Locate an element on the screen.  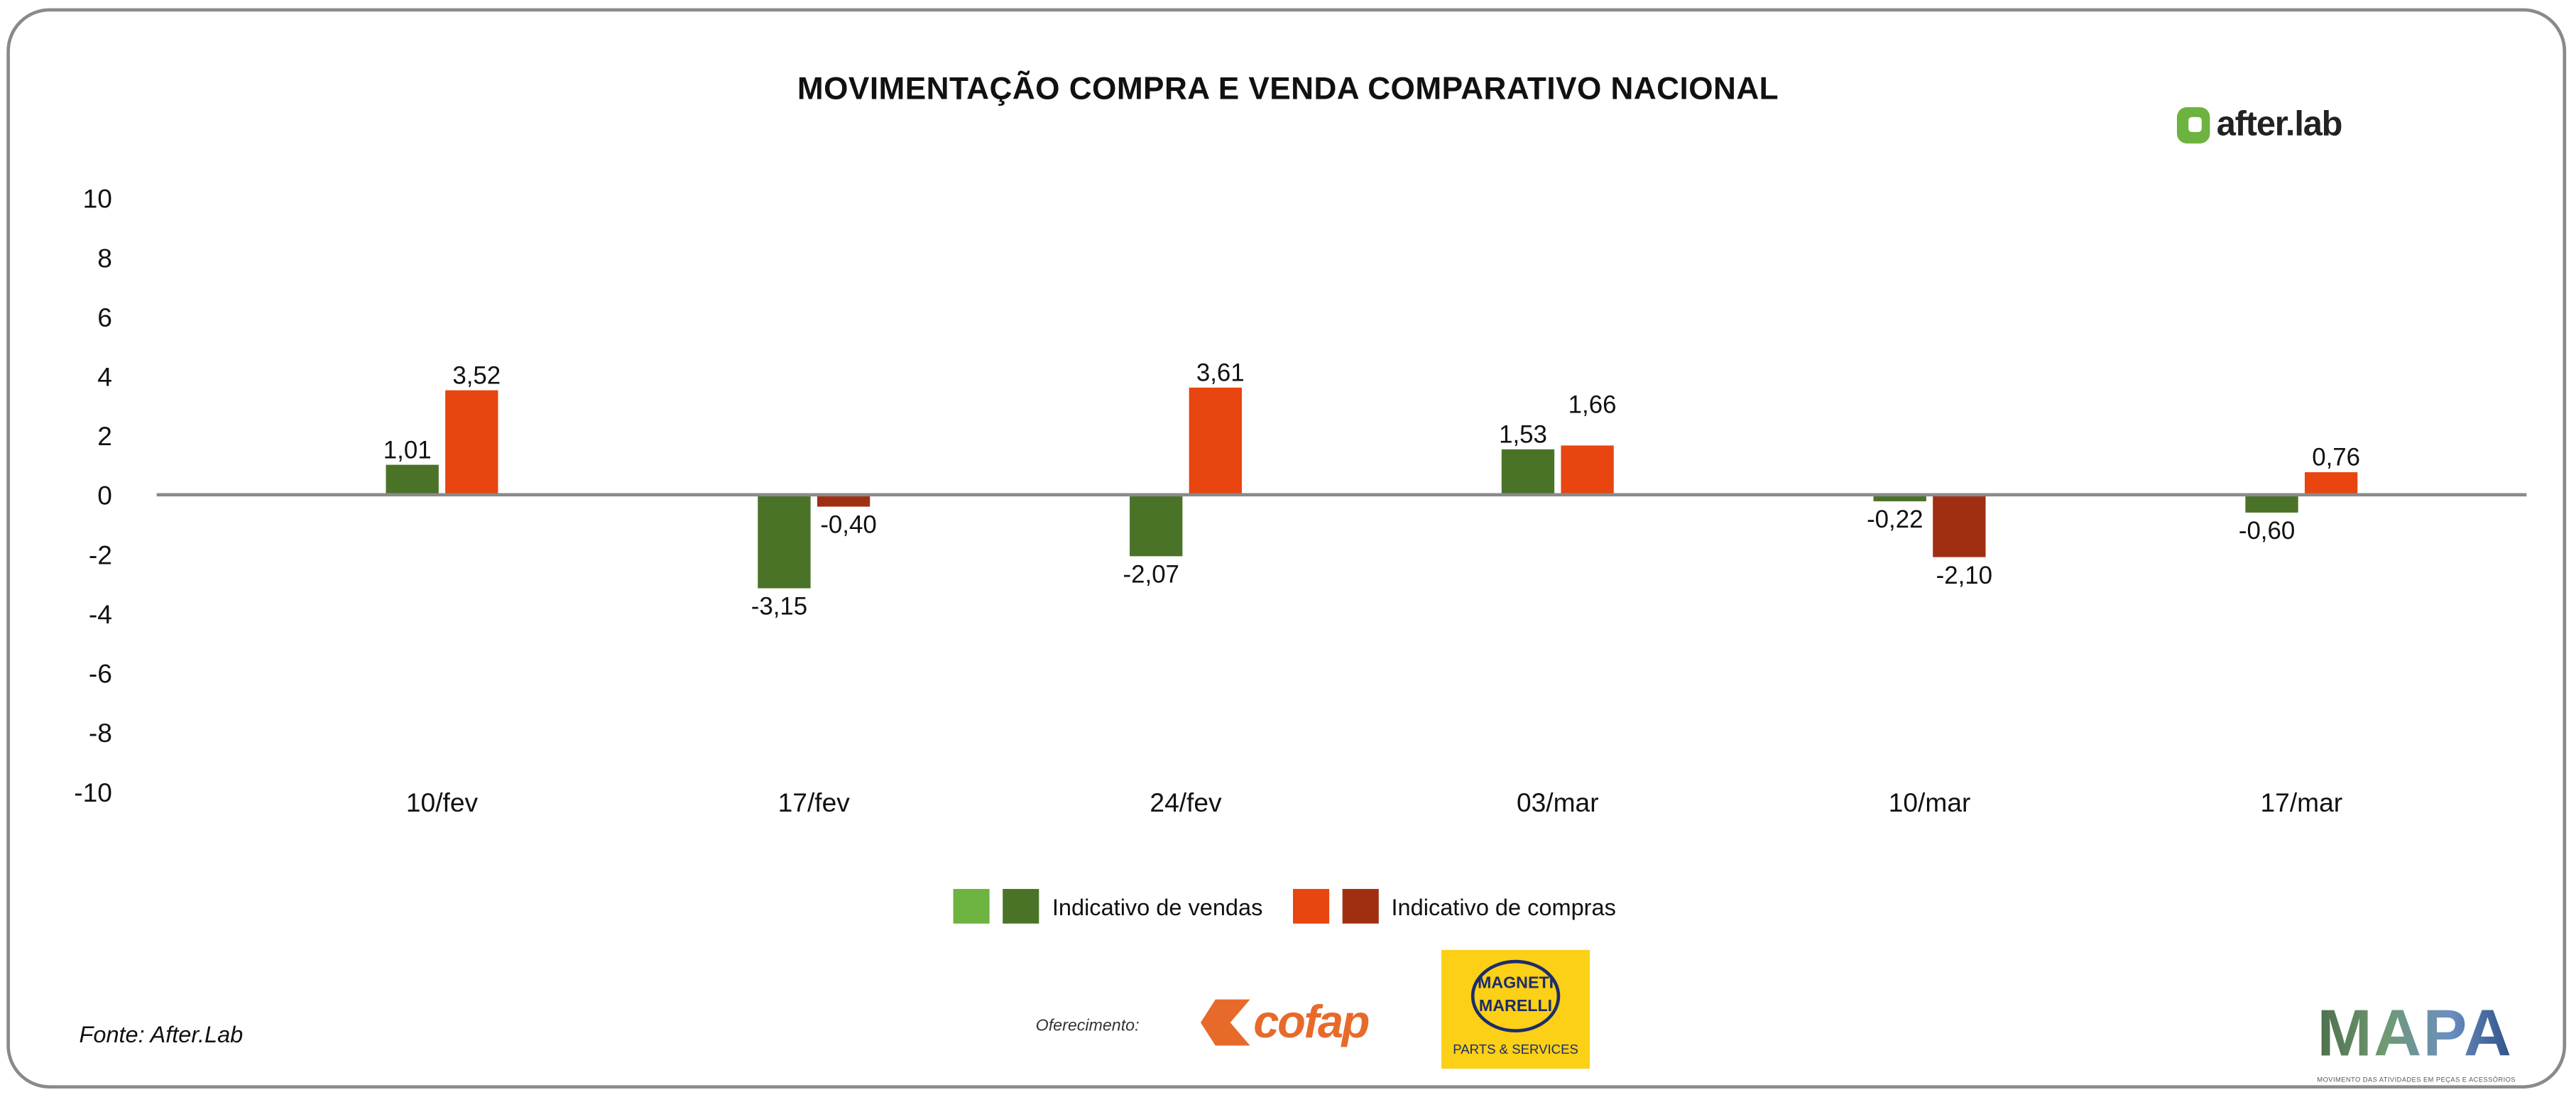
afterlab-logo: after.lab is located at coordinates (2259, 126).